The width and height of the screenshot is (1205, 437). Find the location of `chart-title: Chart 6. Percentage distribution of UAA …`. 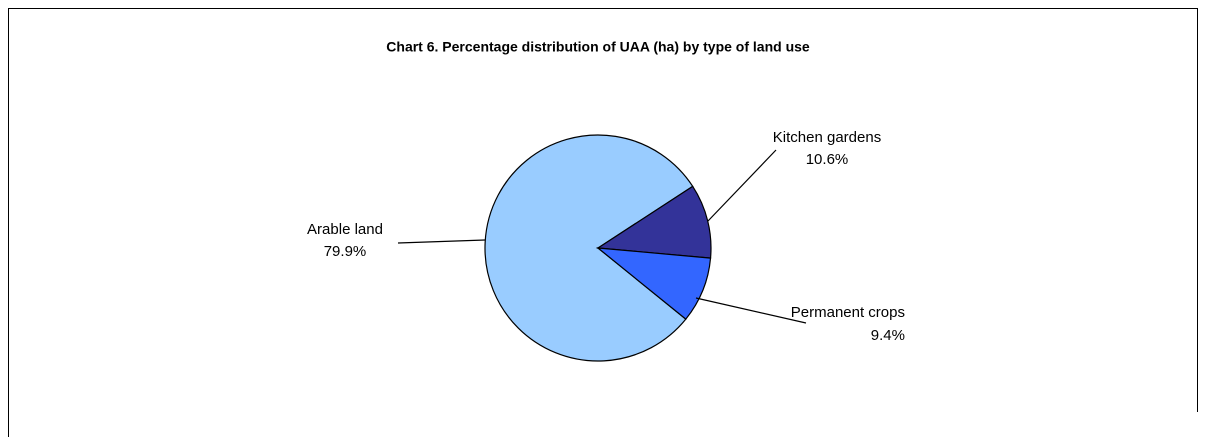

chart-title: Chart 6. Percentage distribution of UAA … is located at coordinates (598, 47).